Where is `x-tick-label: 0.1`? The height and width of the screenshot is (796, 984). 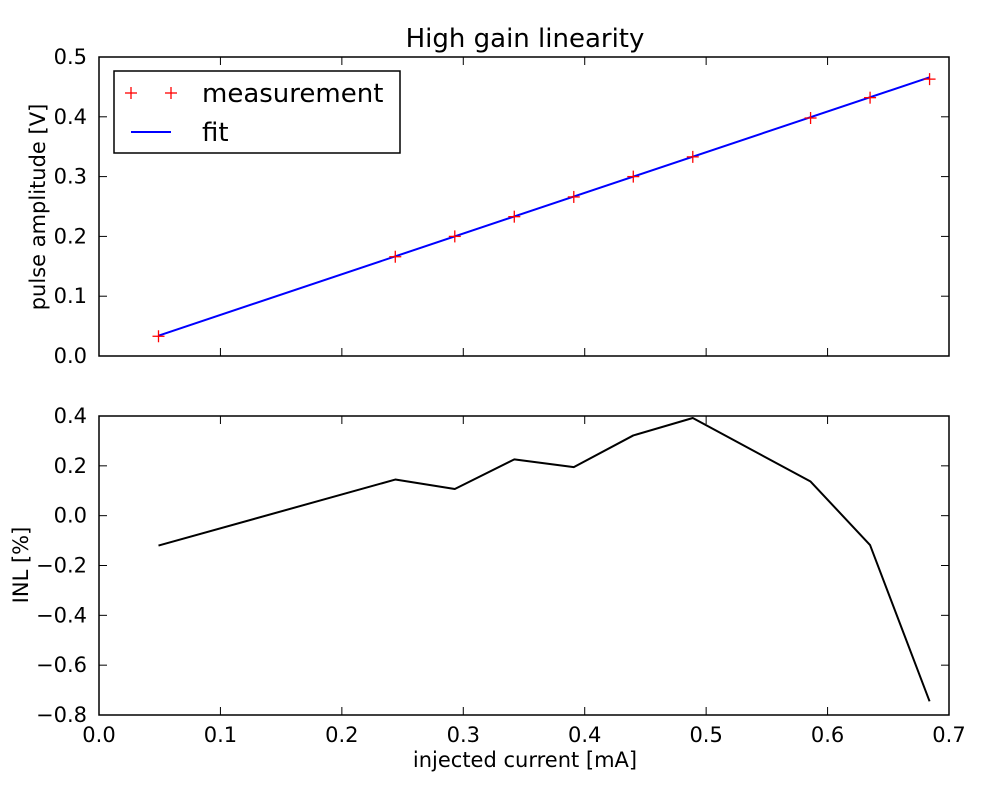 x-tick-label: 0.1 is located at coordinates (220, 735).